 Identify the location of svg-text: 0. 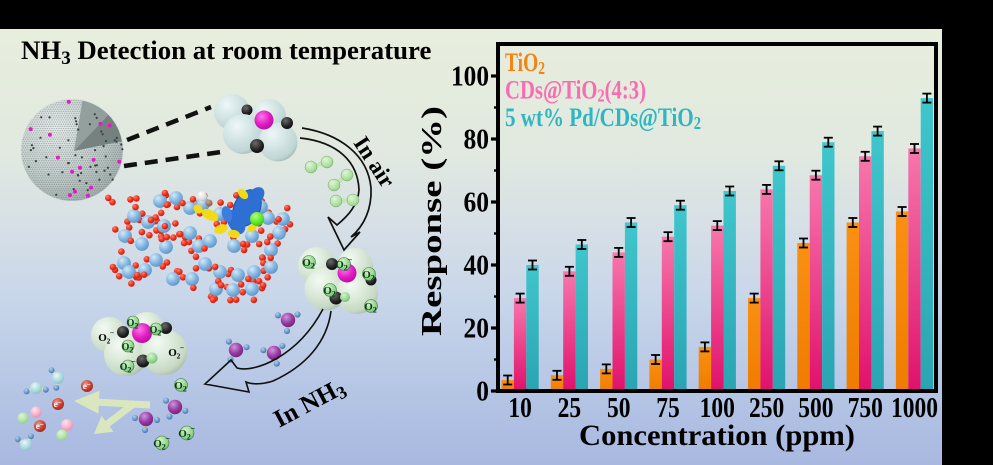
(482, 392).